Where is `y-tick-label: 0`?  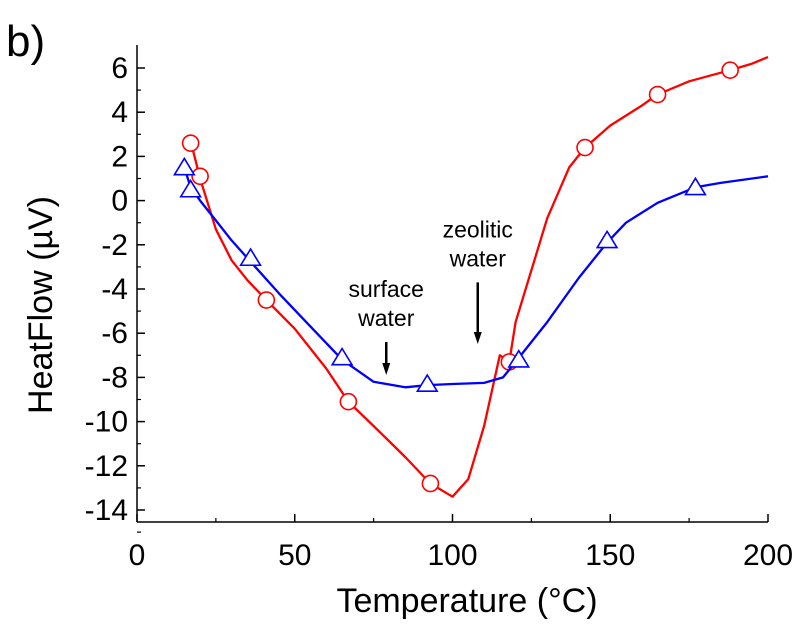
y-tick-label: 0 is located at coordinates (119, 201).